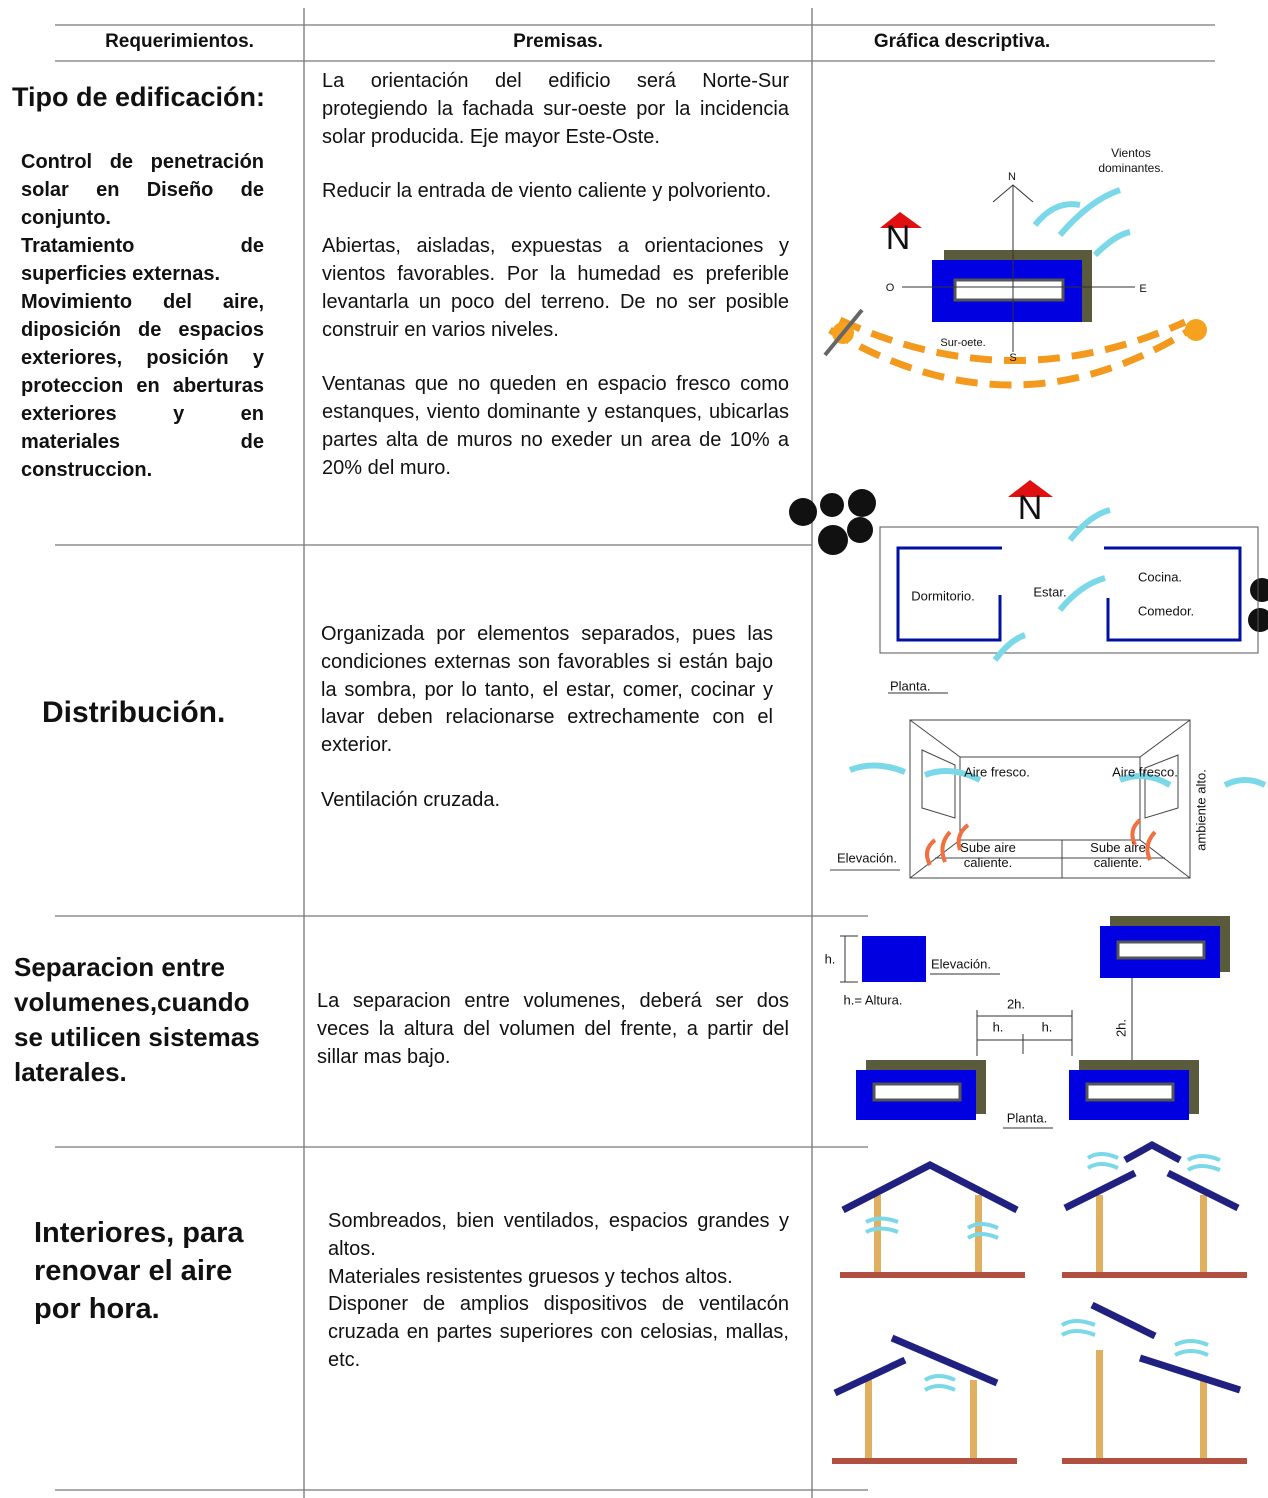 This screenshot has width=1268, height=1498. What do you see at coordinates (134, 712) in the screenshot?
I see `requirement: Distribución.` at bounding box center [134, 712].